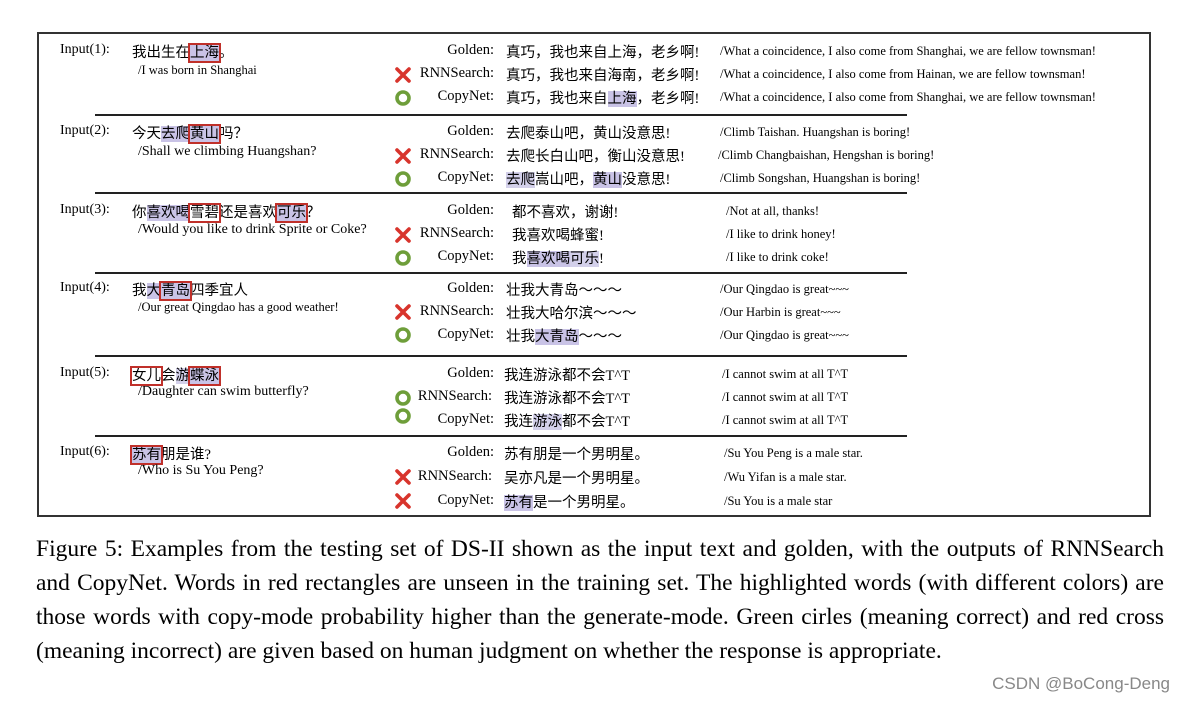 Image resolution: width=1184 pixels, height=708 pixels. What do you see at coordinates (190, 134) in the screenshot?
I see `input-zh: 今天去爬黄山吗？` at bounding box center [190, 134].